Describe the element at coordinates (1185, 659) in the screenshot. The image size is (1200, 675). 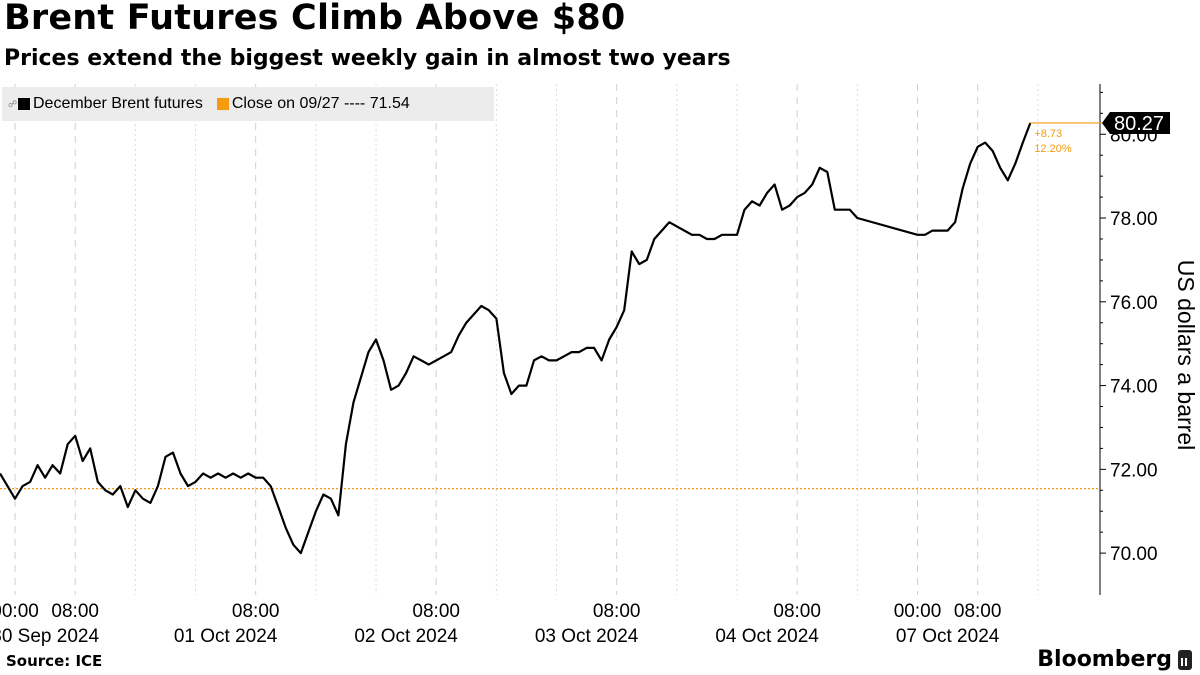
I see `bloomberg-terminal-icon` at that location.